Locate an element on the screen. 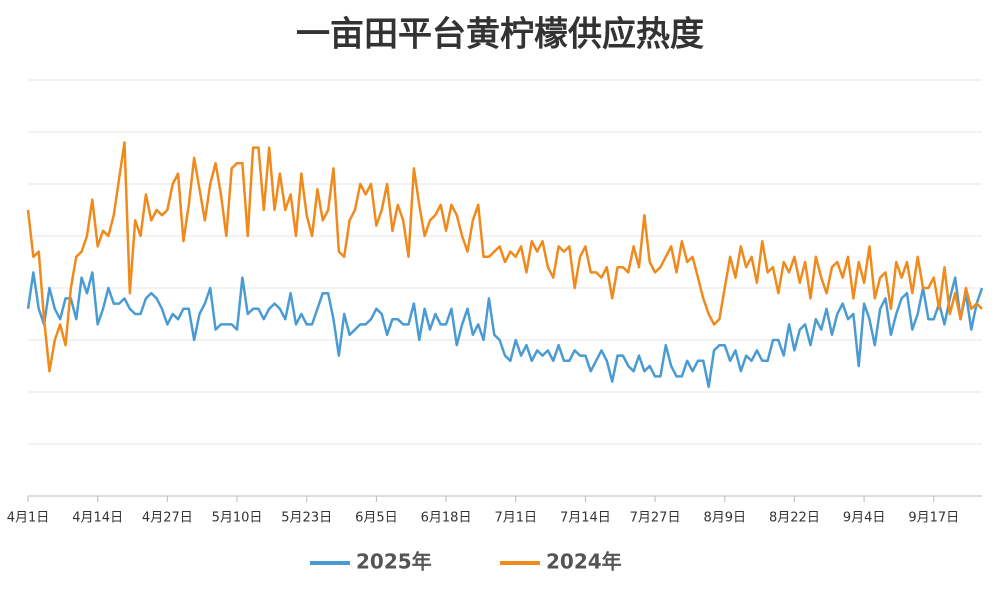 The image size is (1000, 594). x-tick-label: 4月1日 is located at coordinates (28, 518).